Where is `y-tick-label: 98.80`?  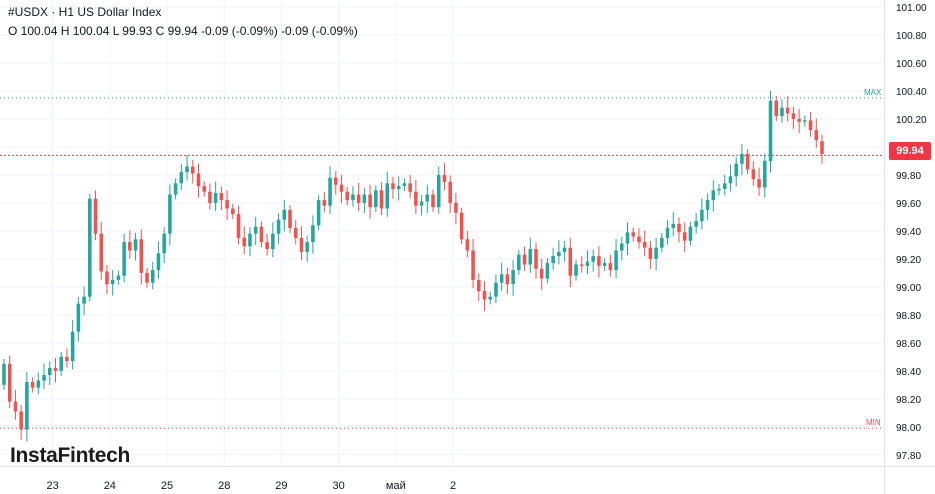
y-tick-label: 98.80 is located at coordinates (908, 316).